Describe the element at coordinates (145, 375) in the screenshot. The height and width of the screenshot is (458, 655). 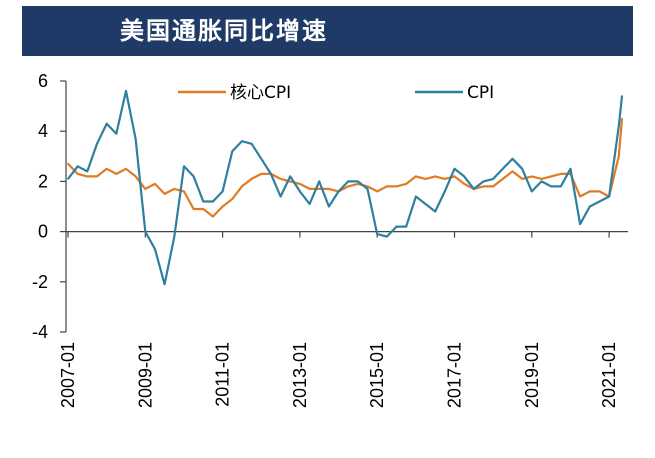
I see `x-tick-label: 2009-01` at that location.